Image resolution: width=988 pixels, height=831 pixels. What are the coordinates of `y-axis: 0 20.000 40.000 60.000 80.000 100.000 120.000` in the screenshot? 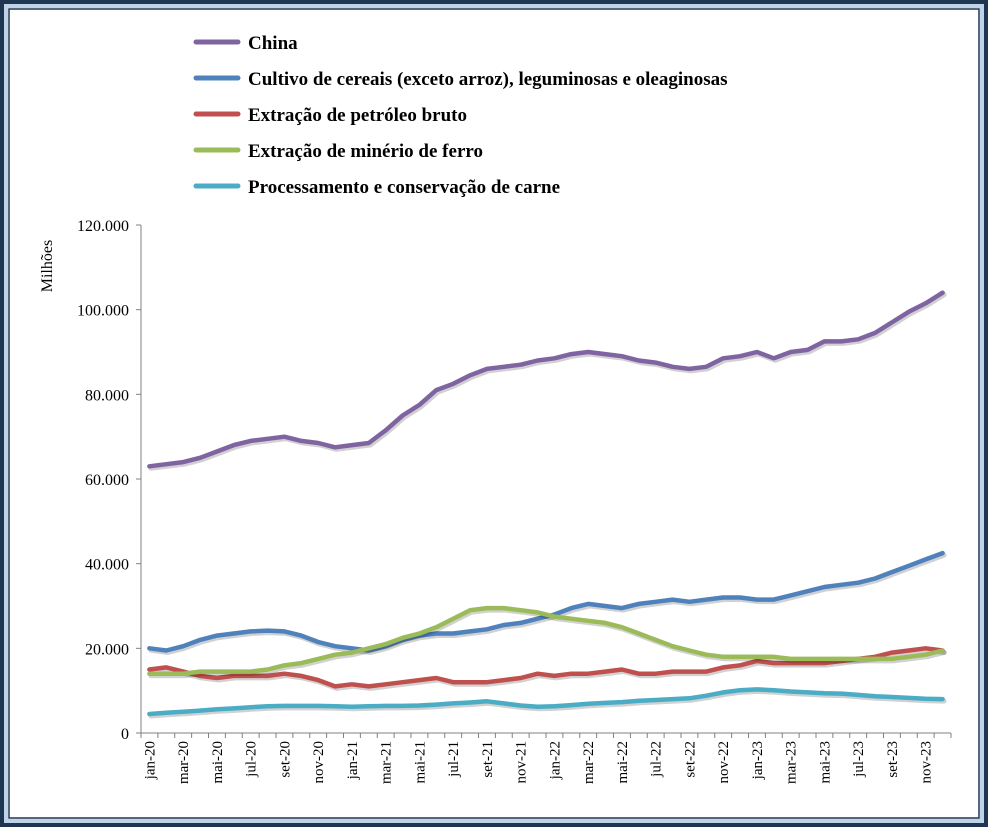 It's located at (109, 480).